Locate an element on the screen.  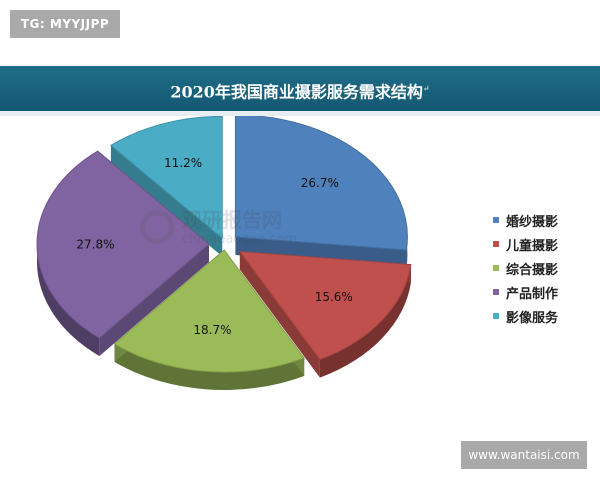
legend-item-3: 综合摄影 is located at coordinates (545, 268).